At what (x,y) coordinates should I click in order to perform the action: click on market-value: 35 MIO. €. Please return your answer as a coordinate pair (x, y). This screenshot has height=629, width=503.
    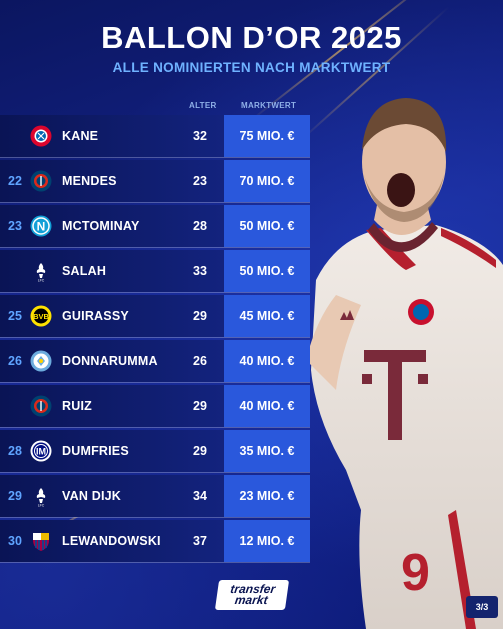
    Looking at the image, I should click on (267, 451).